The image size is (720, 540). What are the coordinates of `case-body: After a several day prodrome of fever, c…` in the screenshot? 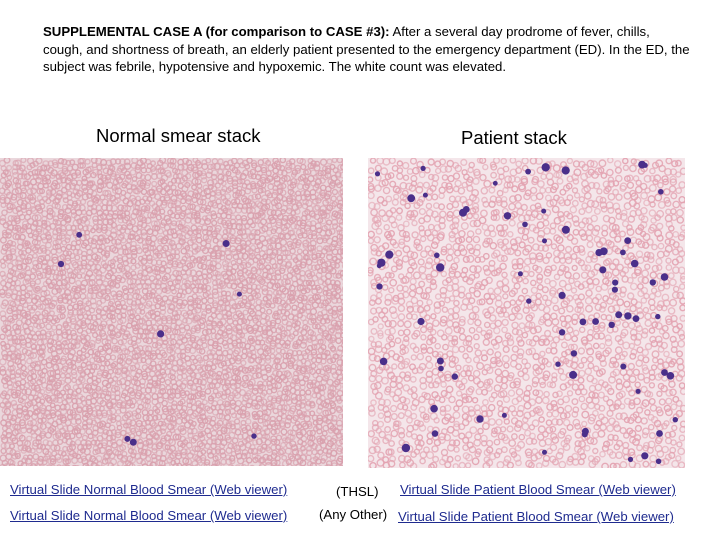 It's located at (366, 49).